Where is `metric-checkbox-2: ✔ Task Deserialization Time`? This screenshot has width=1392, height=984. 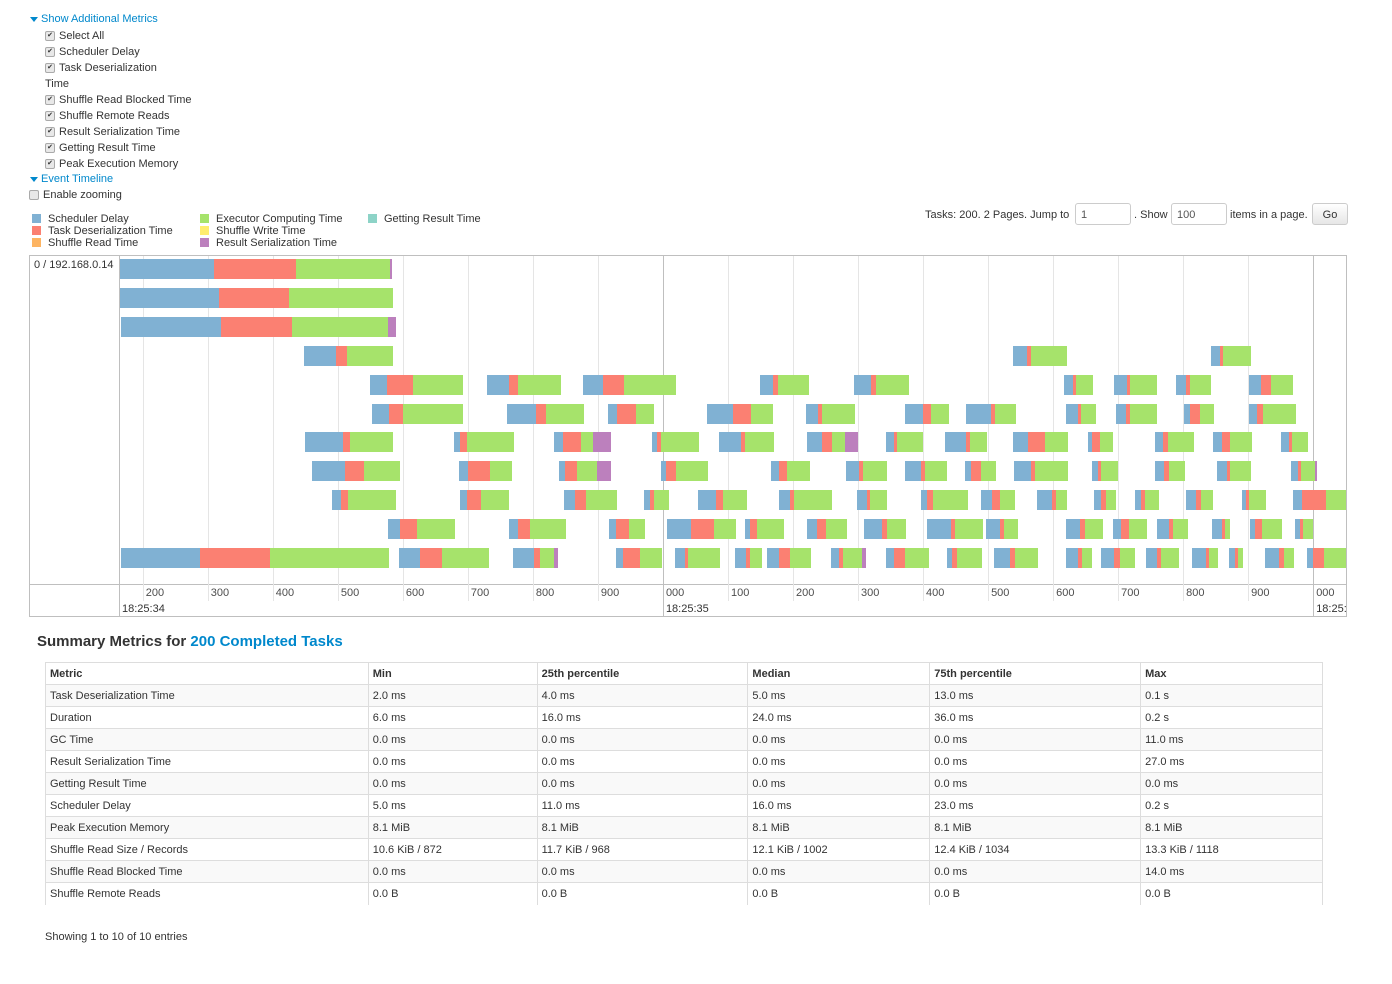 metric-checkbox-2: ✔ Task Deserialization Time is located at coordinates (101, 76).